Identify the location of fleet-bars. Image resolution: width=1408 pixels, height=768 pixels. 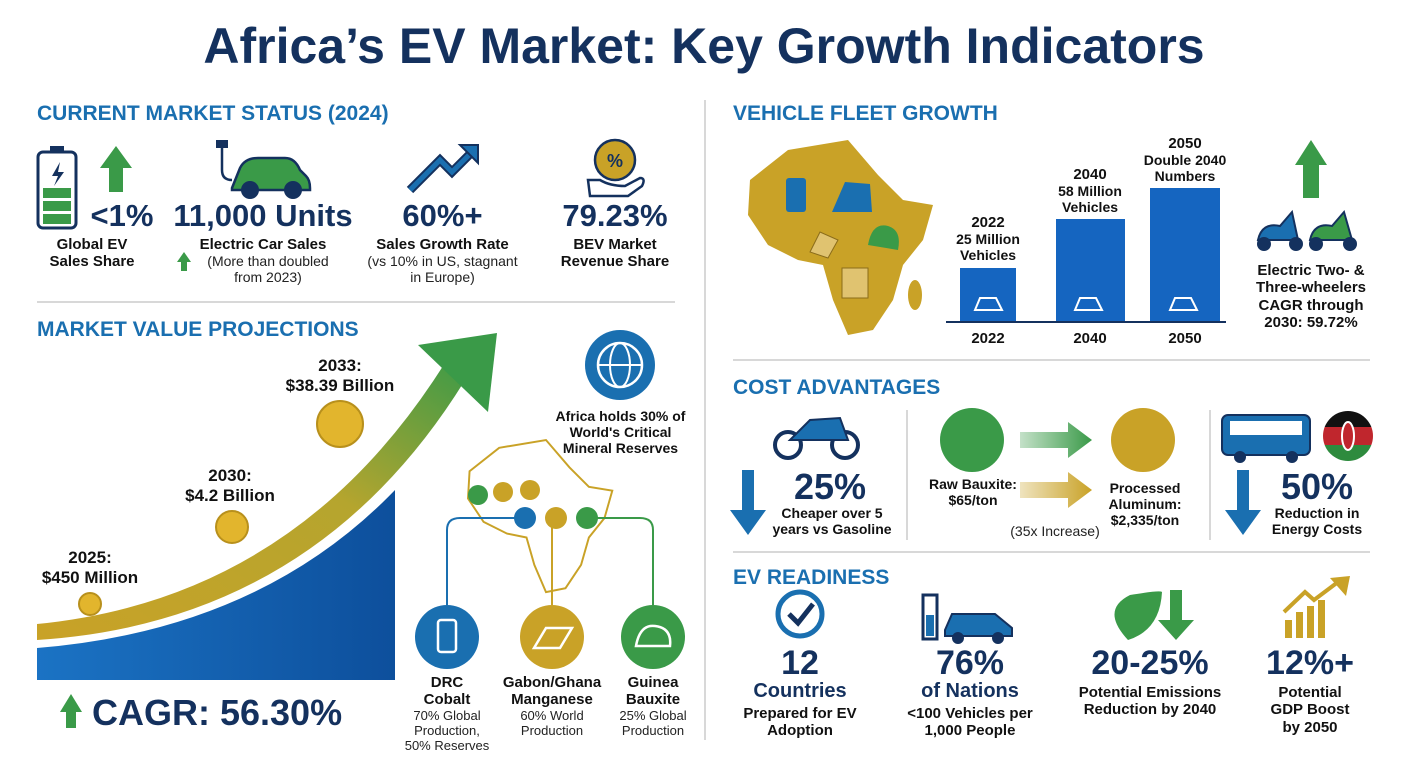
(1090, 255).